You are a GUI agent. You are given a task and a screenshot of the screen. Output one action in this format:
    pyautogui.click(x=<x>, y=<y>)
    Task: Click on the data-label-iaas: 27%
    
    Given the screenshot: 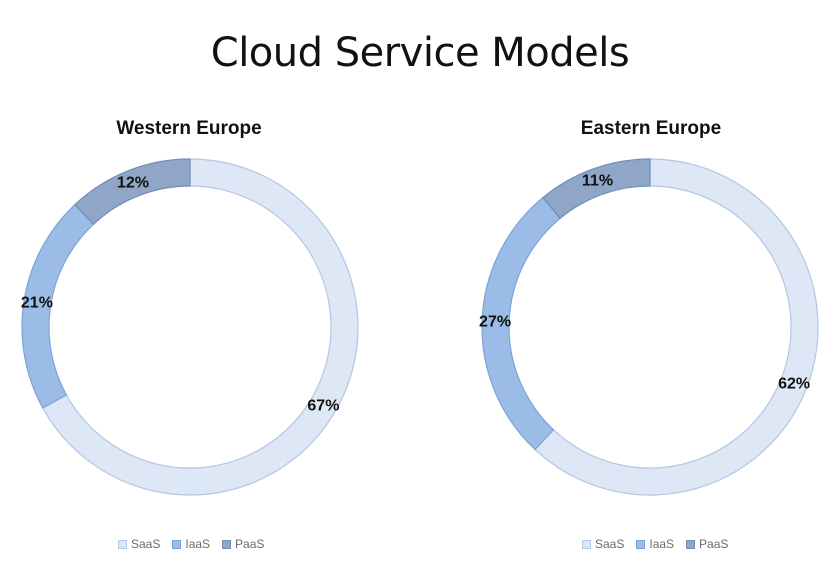 What is the action you would take?
    pyautogui.click(x=495, y=322)
    